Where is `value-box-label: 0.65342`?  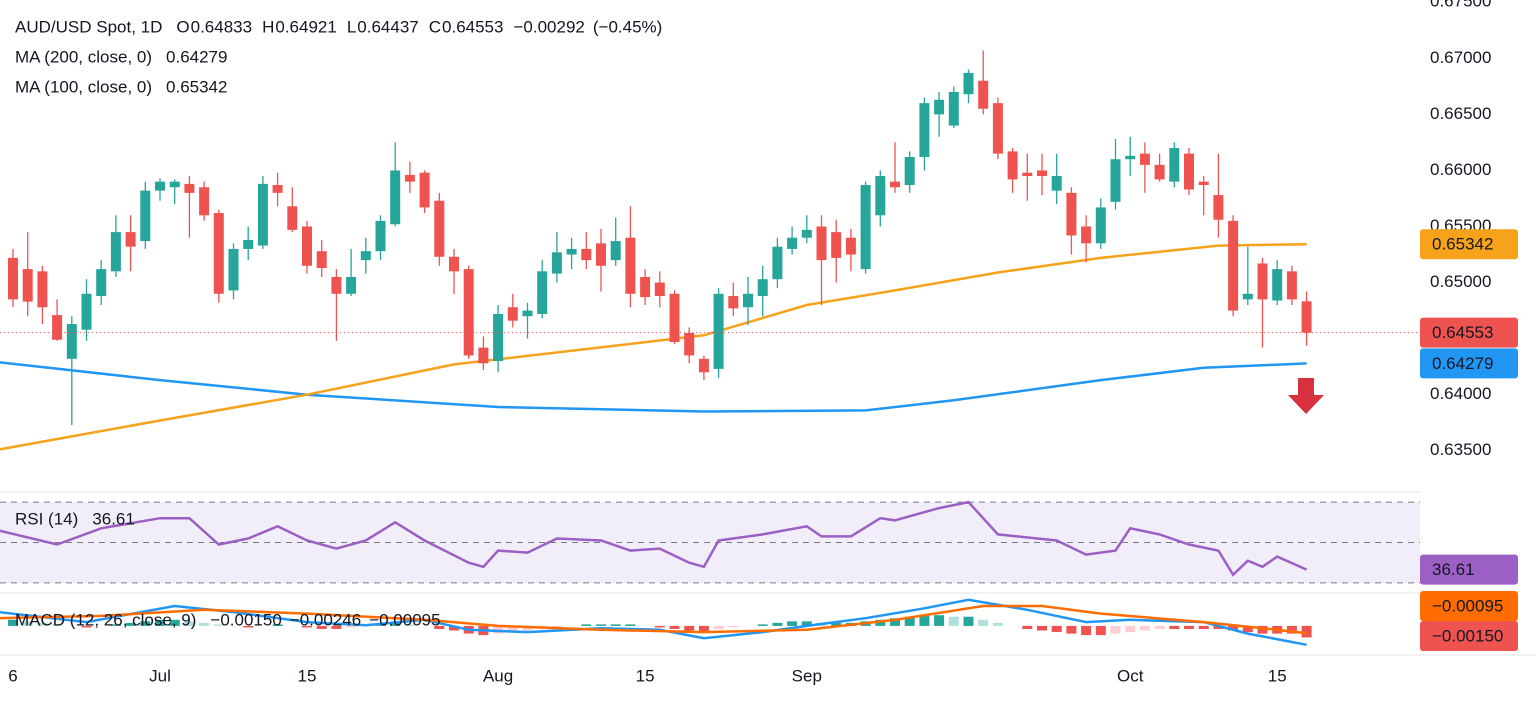
value-box-label: 0.65342 is located at coordinates (1462, 244).